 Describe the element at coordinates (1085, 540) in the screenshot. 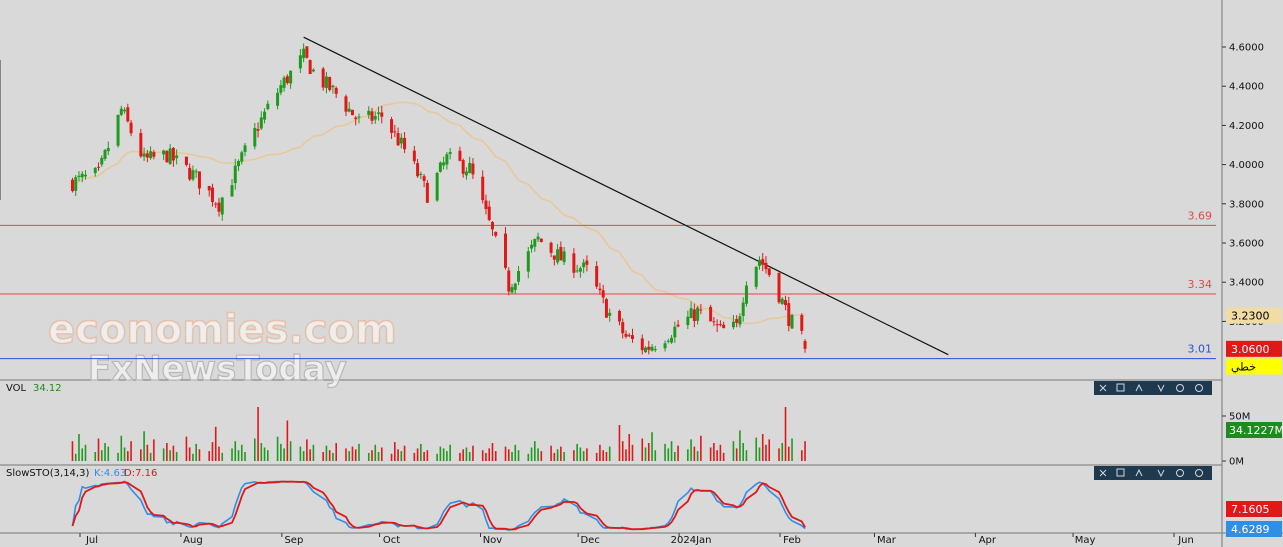

I see `time-tick-label: May` at that location.